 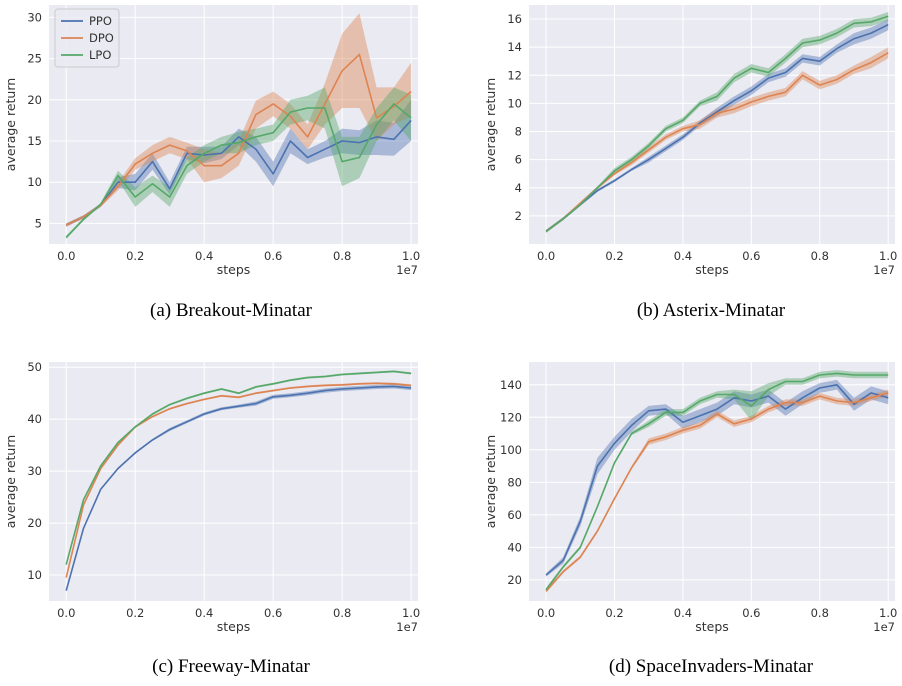 I want to click on legend-label-ppo: PPO, so click(x=100, y=21).